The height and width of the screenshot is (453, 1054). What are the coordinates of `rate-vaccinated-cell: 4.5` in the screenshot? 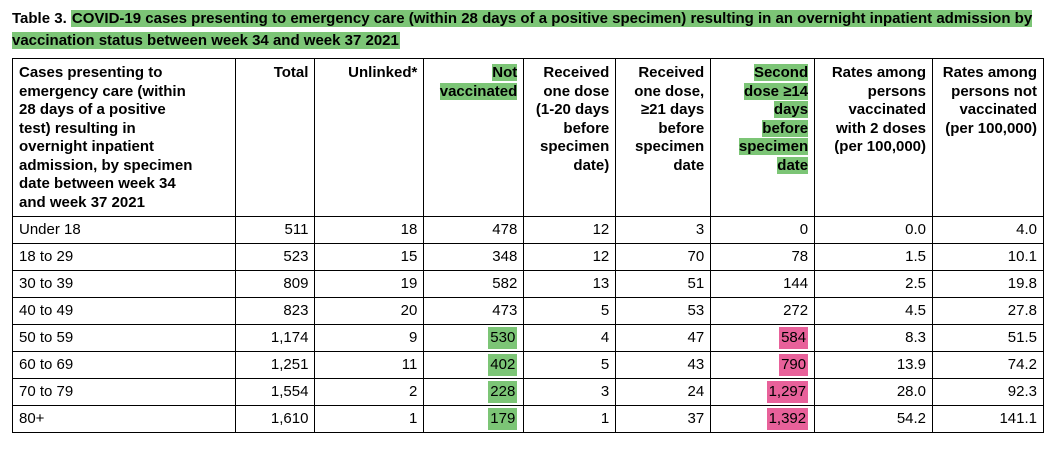 It's located at (874, 311).